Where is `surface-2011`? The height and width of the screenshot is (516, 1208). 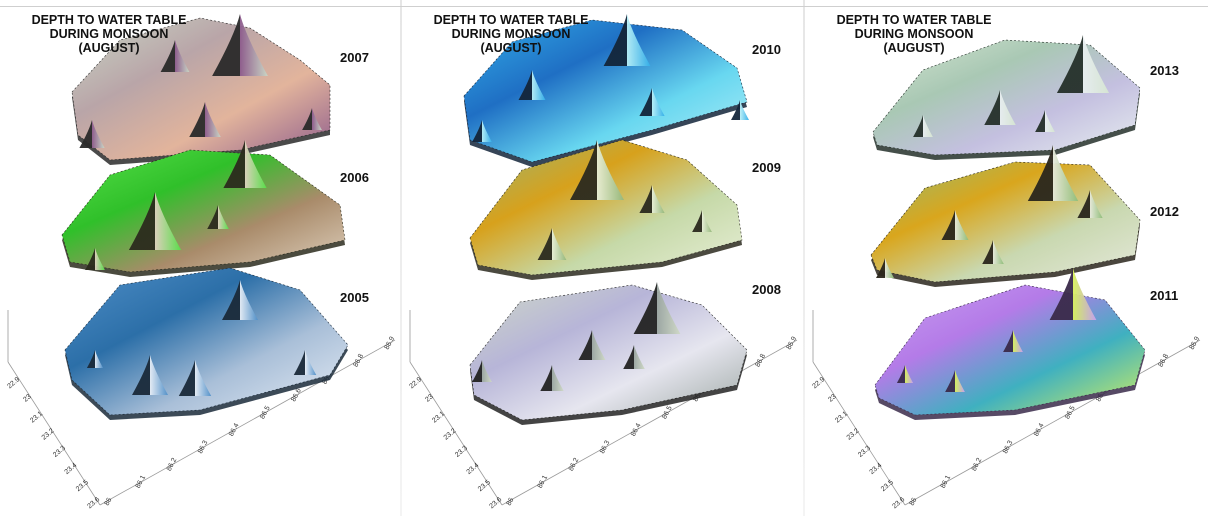 surface-2011 is located at coordinates (1010, 344).